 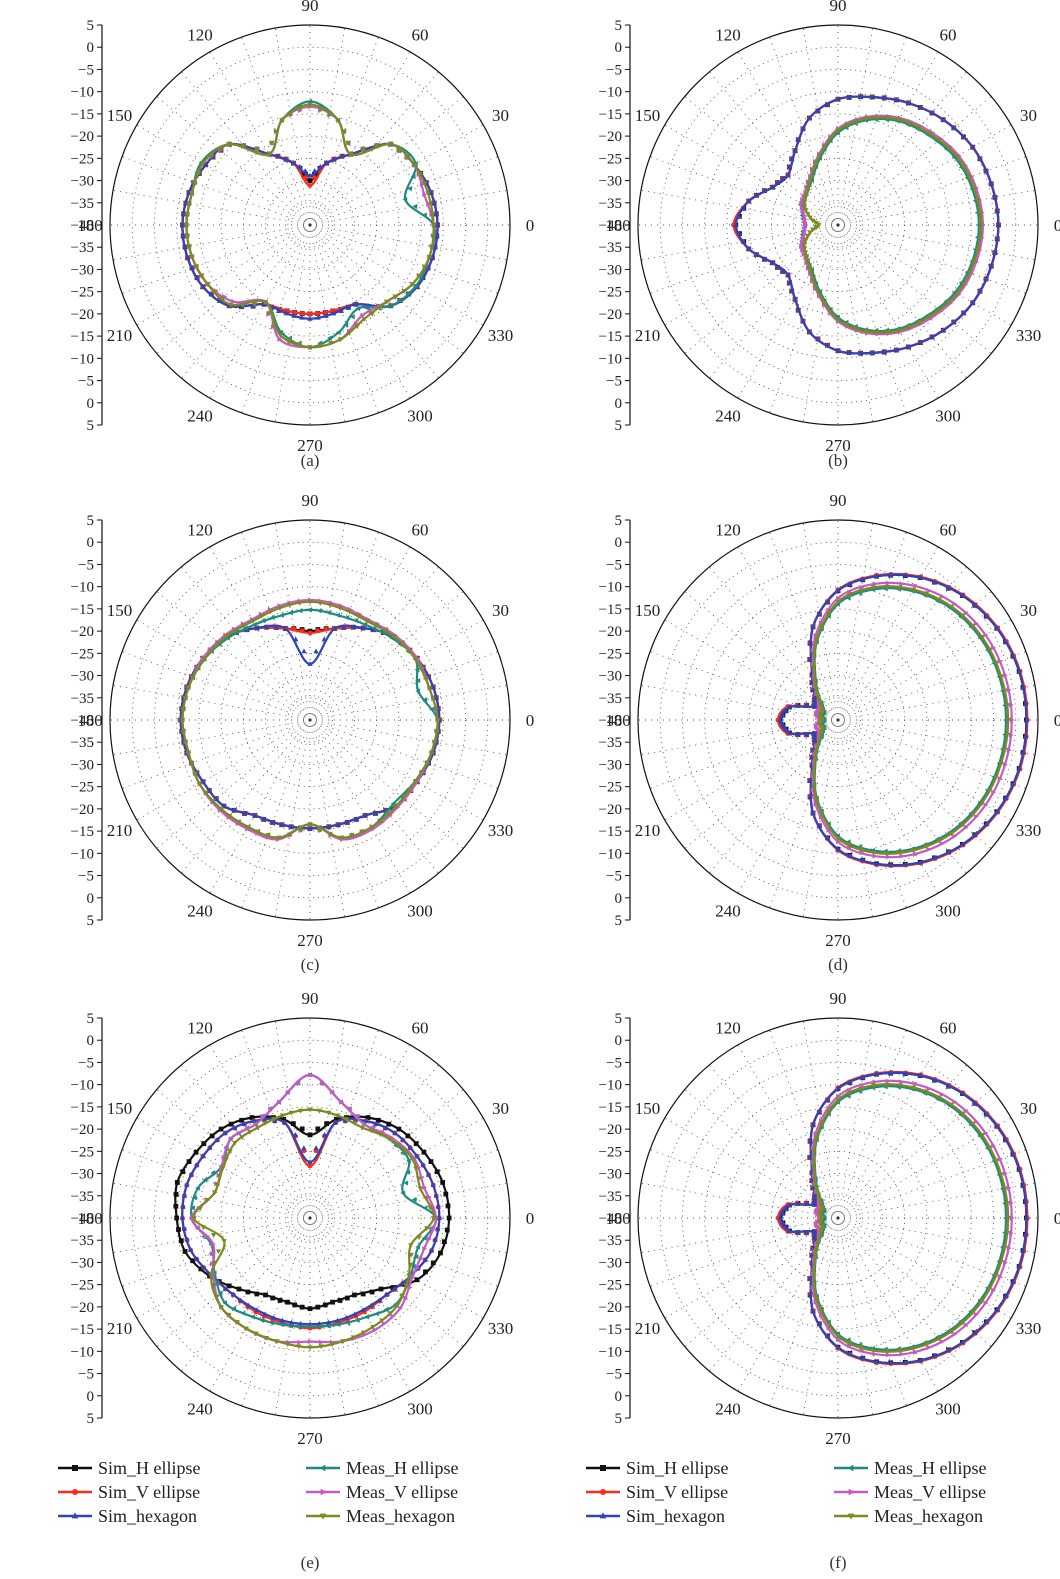 What do you see at coordinates (420, 529) in the screenshot?
I see `angle-tick-label: 60` at bounding box center [420, 529].